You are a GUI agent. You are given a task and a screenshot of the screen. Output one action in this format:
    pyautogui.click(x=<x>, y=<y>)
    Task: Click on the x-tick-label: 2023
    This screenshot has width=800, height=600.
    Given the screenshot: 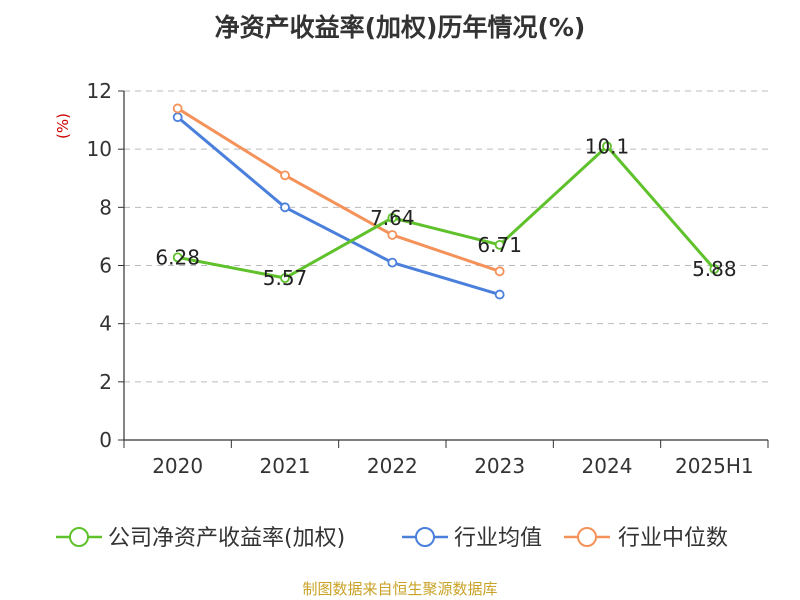 What is the action you would take?
    pyautogui.click(x=499, y=466)
    